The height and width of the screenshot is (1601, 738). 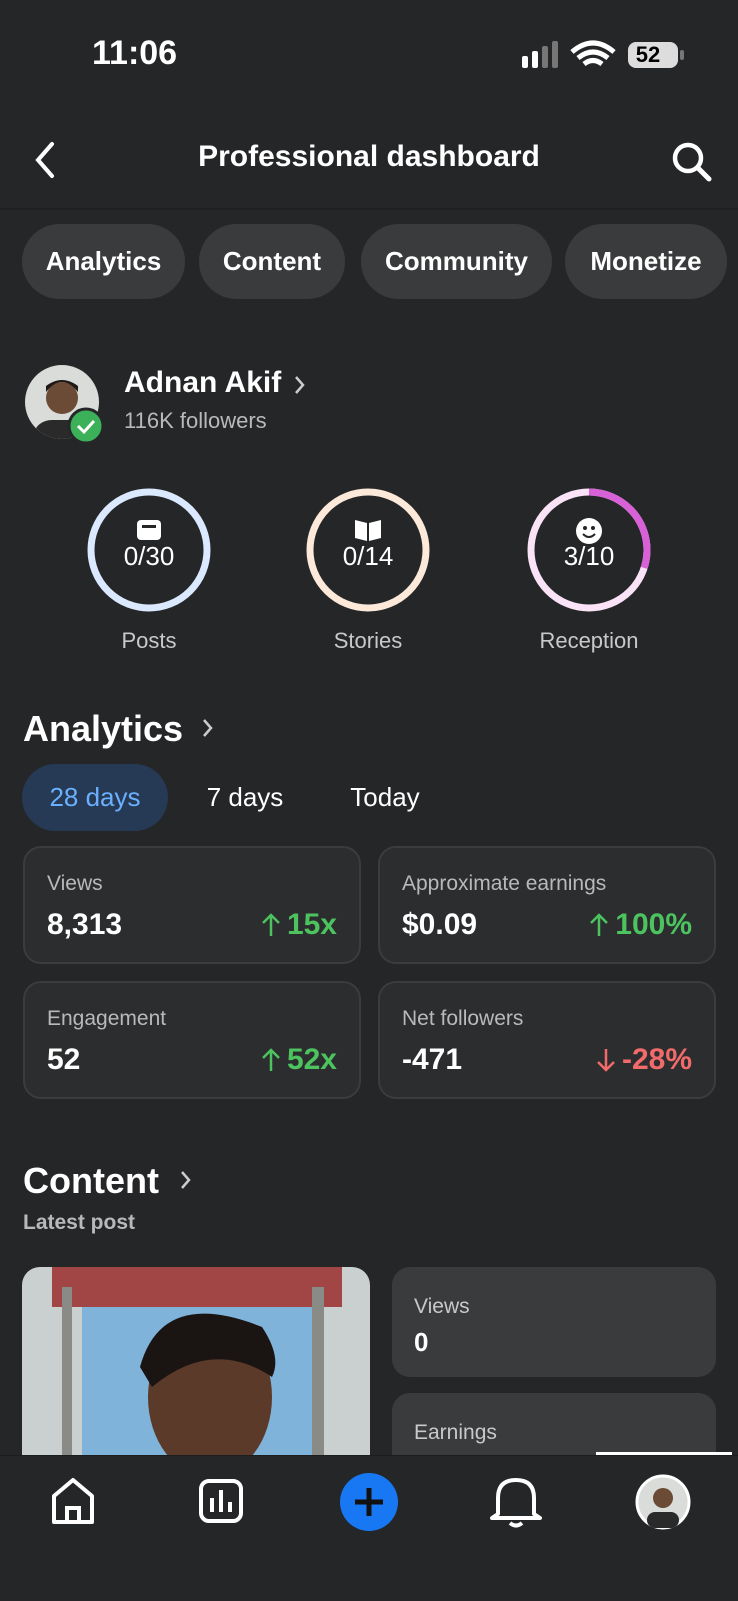 I want to click on nav-icons, so click(x=371, y=1502).